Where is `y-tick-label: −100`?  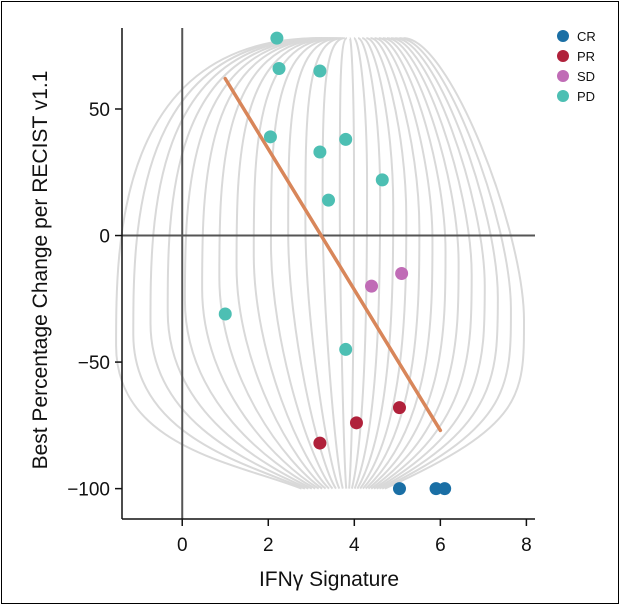 y-tick-label: −100 is located at coordinates (88, 490).